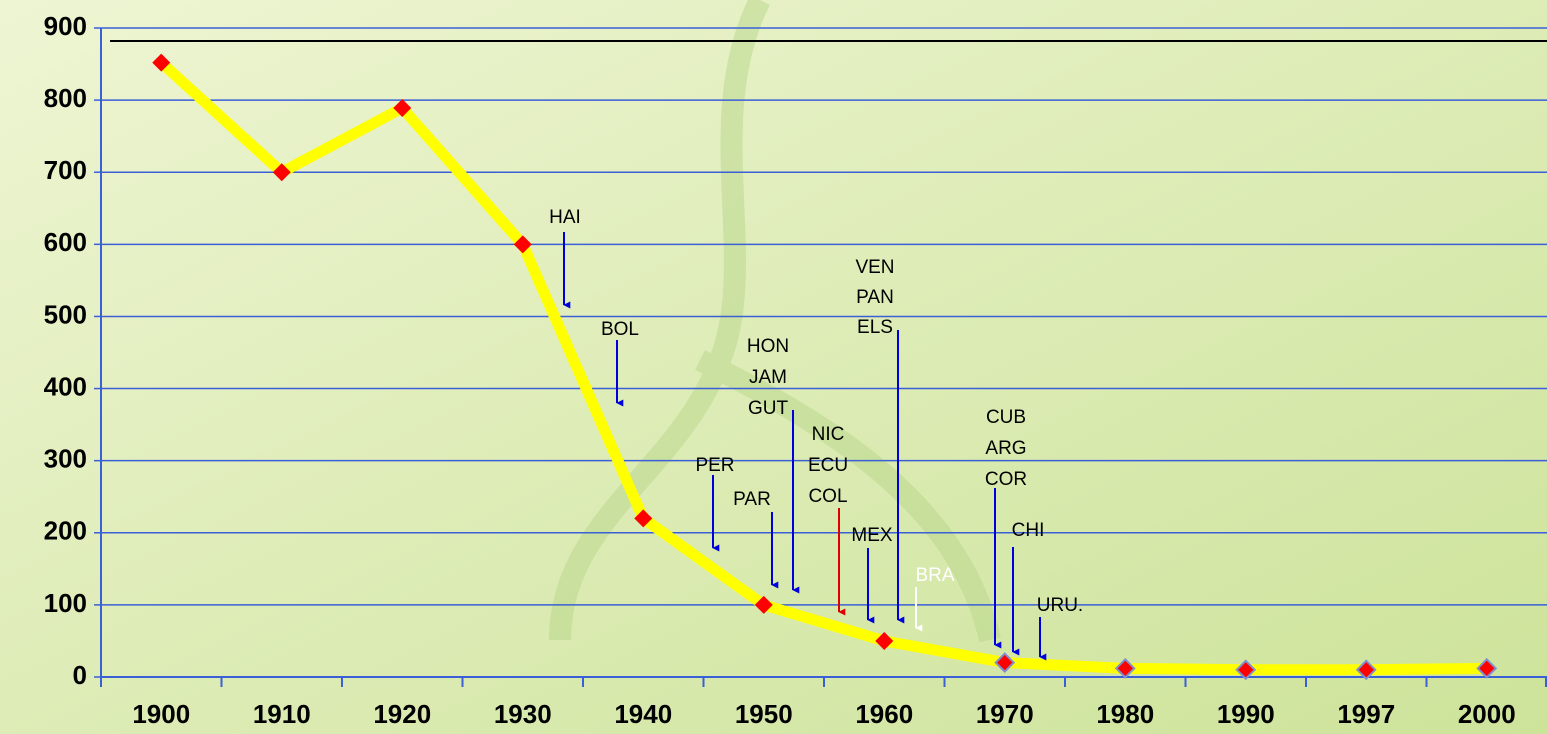 Image resolution: width=1547 pixels, height=734 pixels. I want to click on y-tick-label: 700, so click(65, 170).